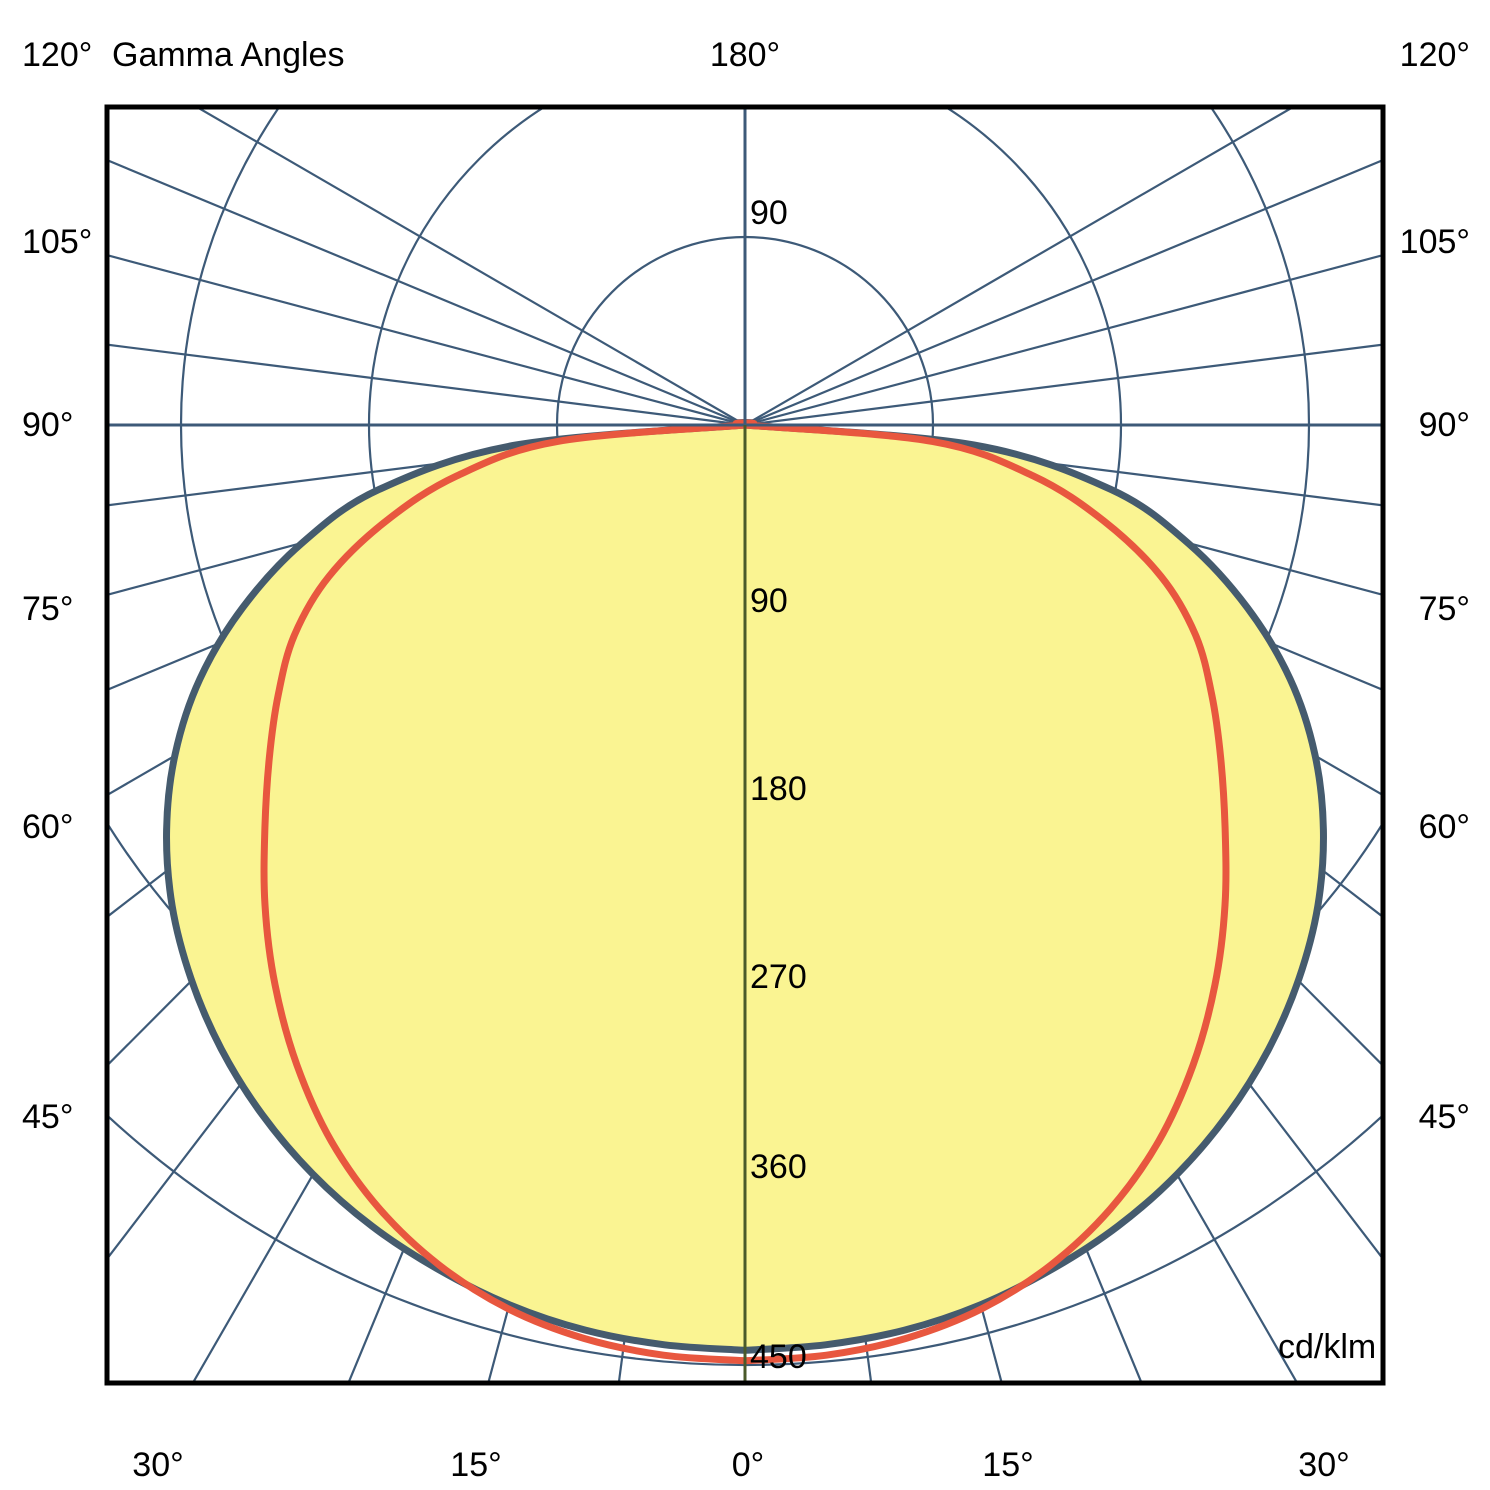 The width and height of the screenshot is (1490, 1490). I want to click on axis-label-right-90: 90°, so click(1444, 425).